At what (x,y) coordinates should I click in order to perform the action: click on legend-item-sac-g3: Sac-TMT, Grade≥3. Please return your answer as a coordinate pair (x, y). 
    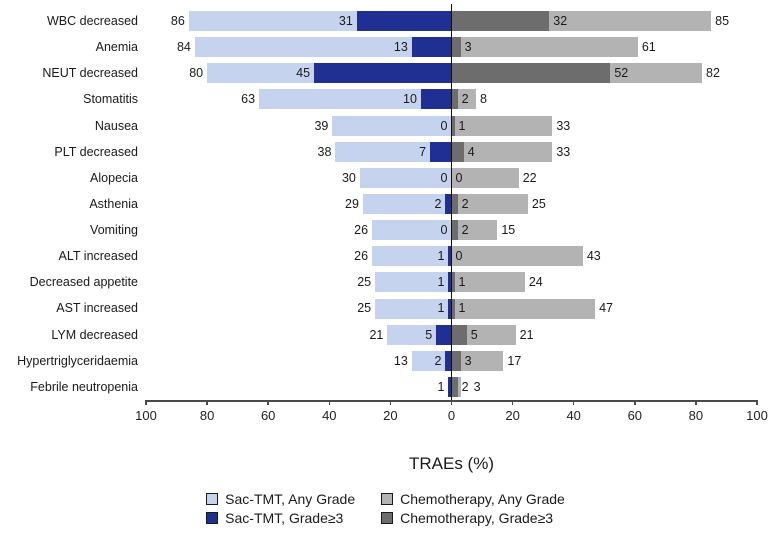
    Looking at the image, I should click on (280, 518).